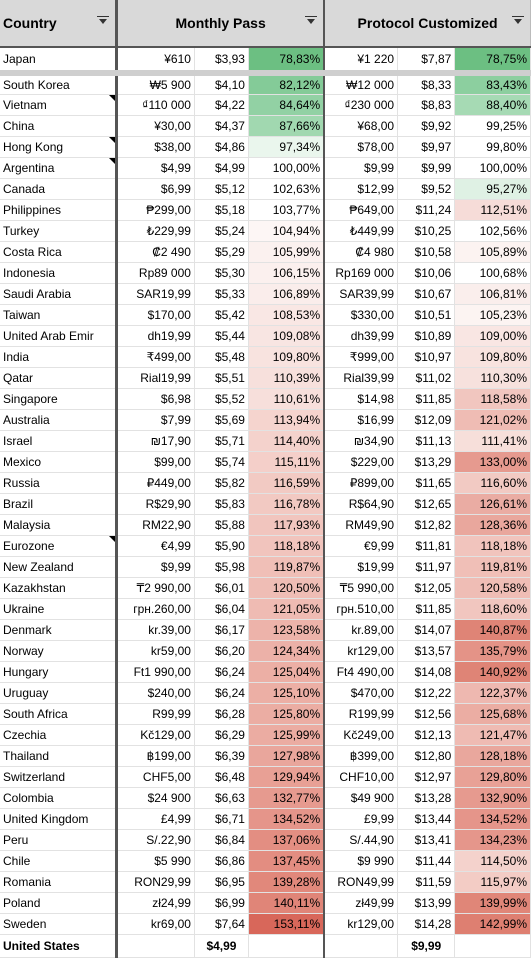 The width and height of the screenshot is (531, 958). Describe the element at coordinates (492, 357) in the screenshot. I see `pc-percent-cell: 109,80%` at that location.